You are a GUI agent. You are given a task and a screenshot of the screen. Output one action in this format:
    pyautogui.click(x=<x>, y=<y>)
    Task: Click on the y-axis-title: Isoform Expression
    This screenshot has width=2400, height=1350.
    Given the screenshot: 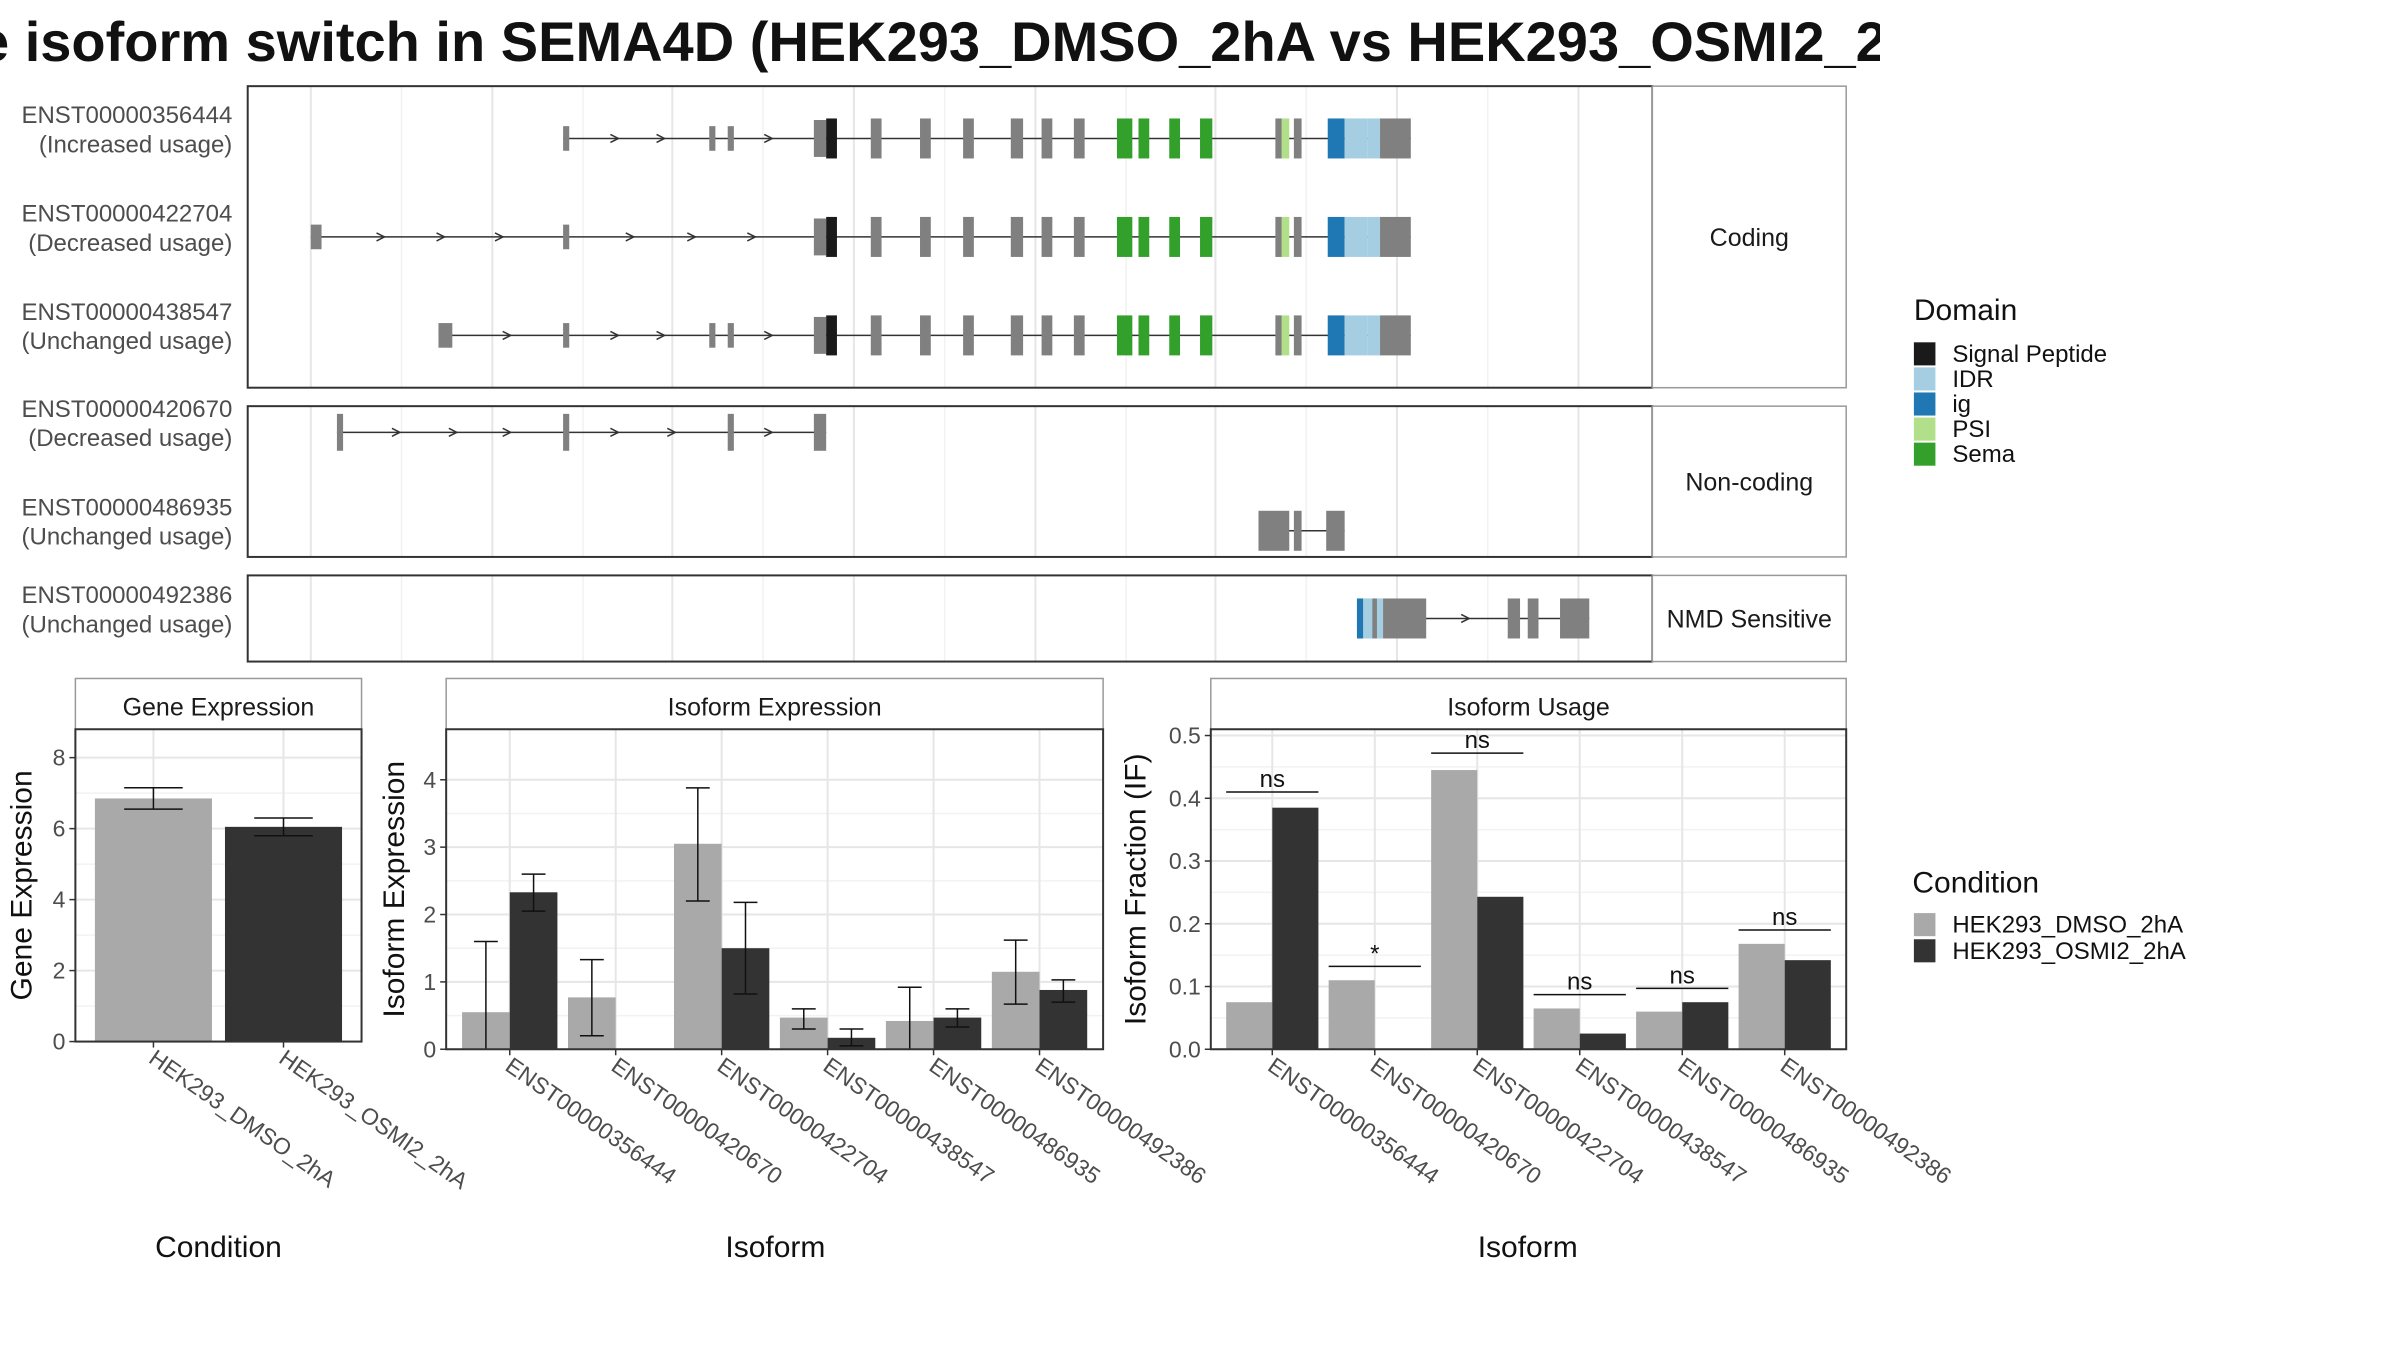 What is the action you would take?
    pyautogui.click(x=394, y=889)
    